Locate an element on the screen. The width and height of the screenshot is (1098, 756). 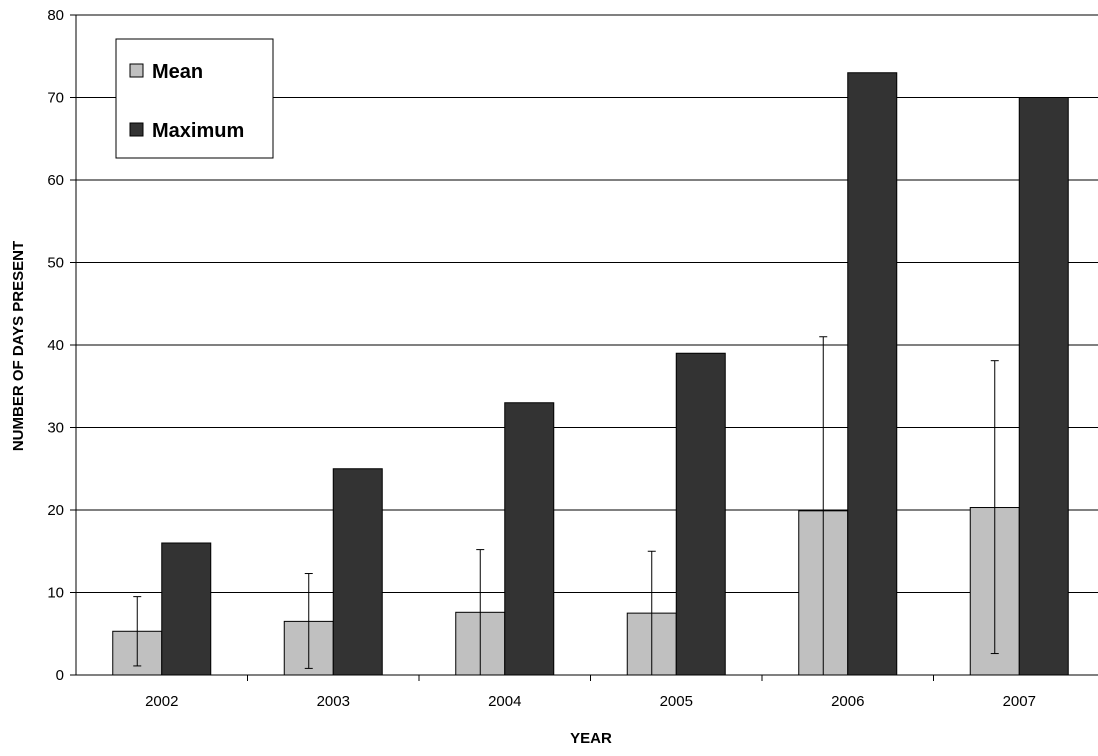
bar-maximum-2002 is located at coordinates (186, 609).